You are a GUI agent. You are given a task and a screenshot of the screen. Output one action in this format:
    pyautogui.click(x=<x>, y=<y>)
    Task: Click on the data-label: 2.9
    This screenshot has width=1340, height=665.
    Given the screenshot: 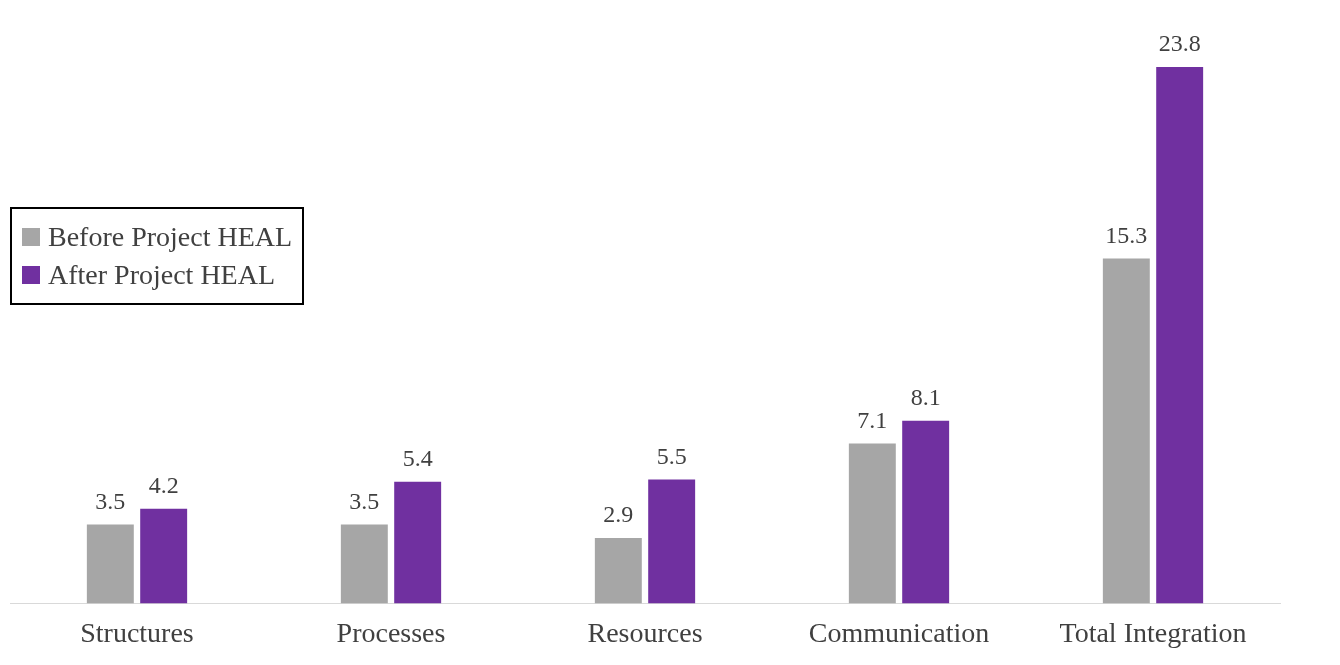 What is the action you would take?
    pyautogui.click(x=618, y=514)
    